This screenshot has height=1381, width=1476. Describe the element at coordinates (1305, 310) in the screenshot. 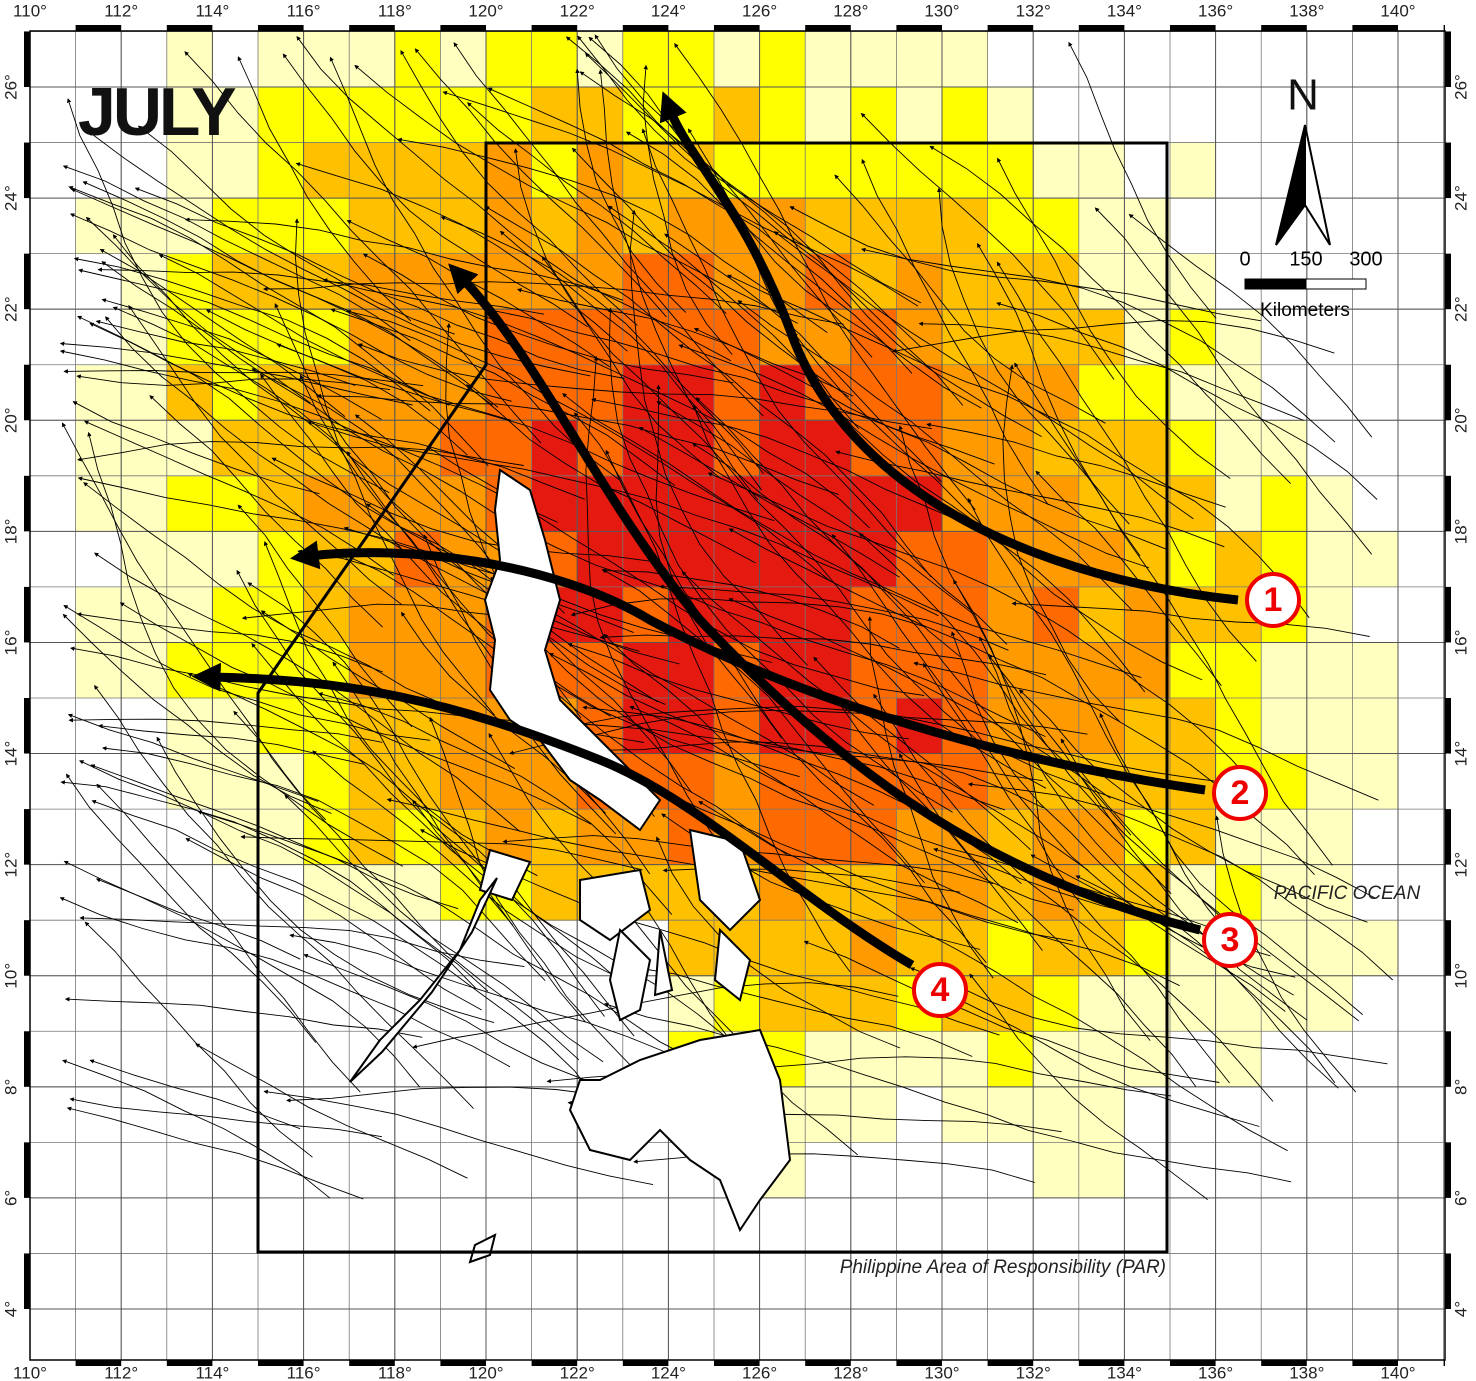

I see `scale-unit: Kilometers` at that location.